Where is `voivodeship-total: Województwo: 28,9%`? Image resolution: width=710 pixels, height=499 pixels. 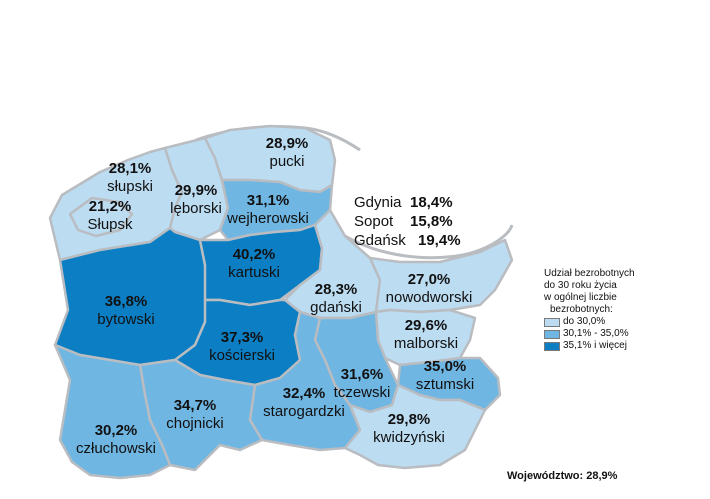 voivodeship-total: Województwo: 28,9% is located at coordinates (562, 476).